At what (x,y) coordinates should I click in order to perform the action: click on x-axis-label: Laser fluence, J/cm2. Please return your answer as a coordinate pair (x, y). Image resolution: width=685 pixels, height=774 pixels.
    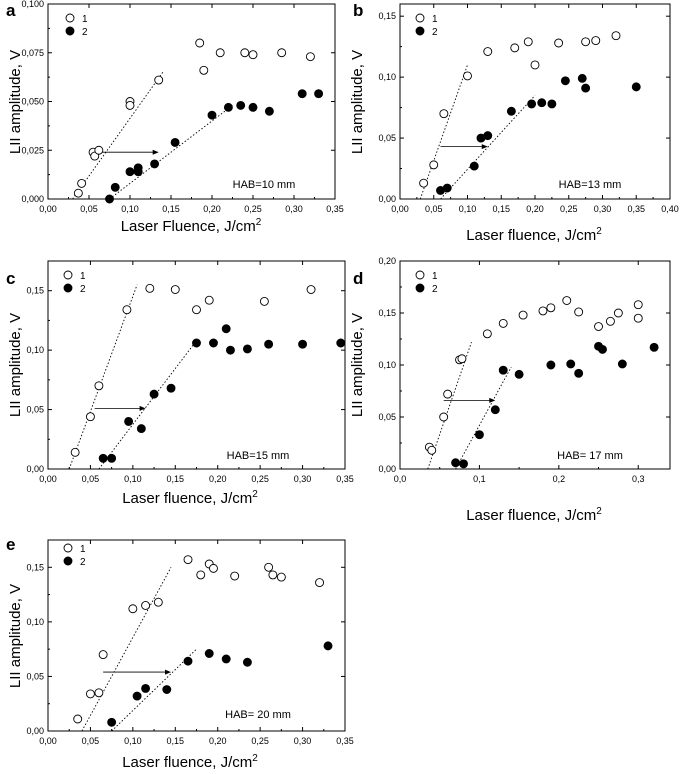
    Looking at the image, I should click on (534, 515).